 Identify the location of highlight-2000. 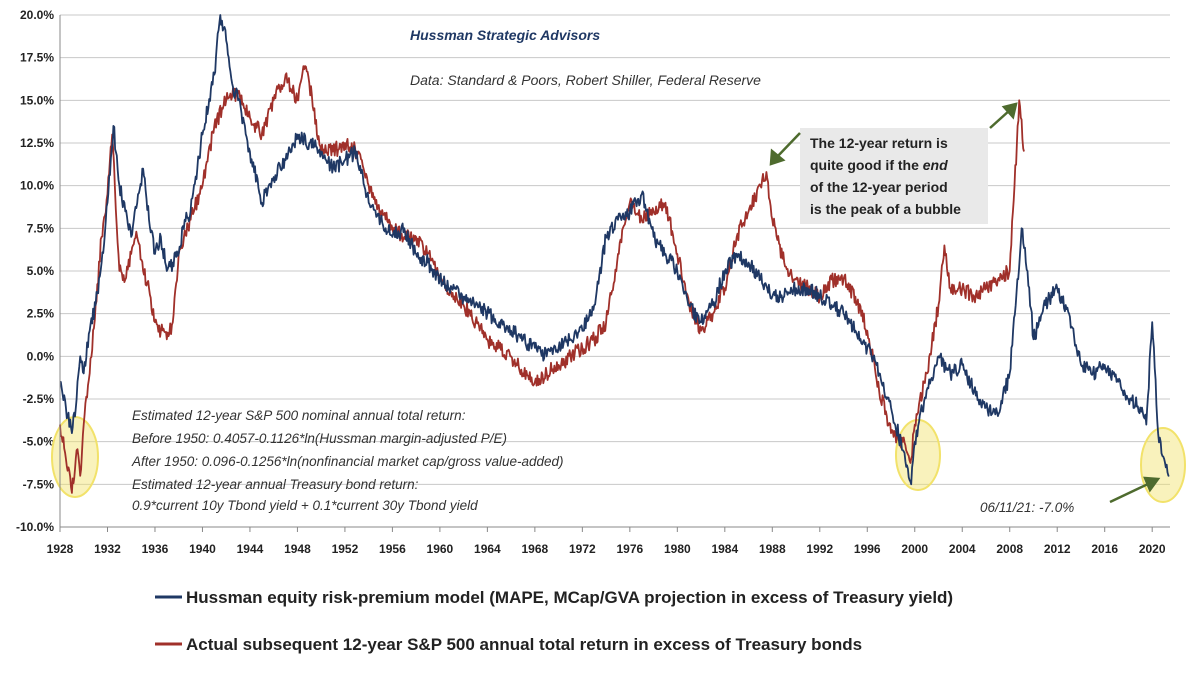
(918, 455).